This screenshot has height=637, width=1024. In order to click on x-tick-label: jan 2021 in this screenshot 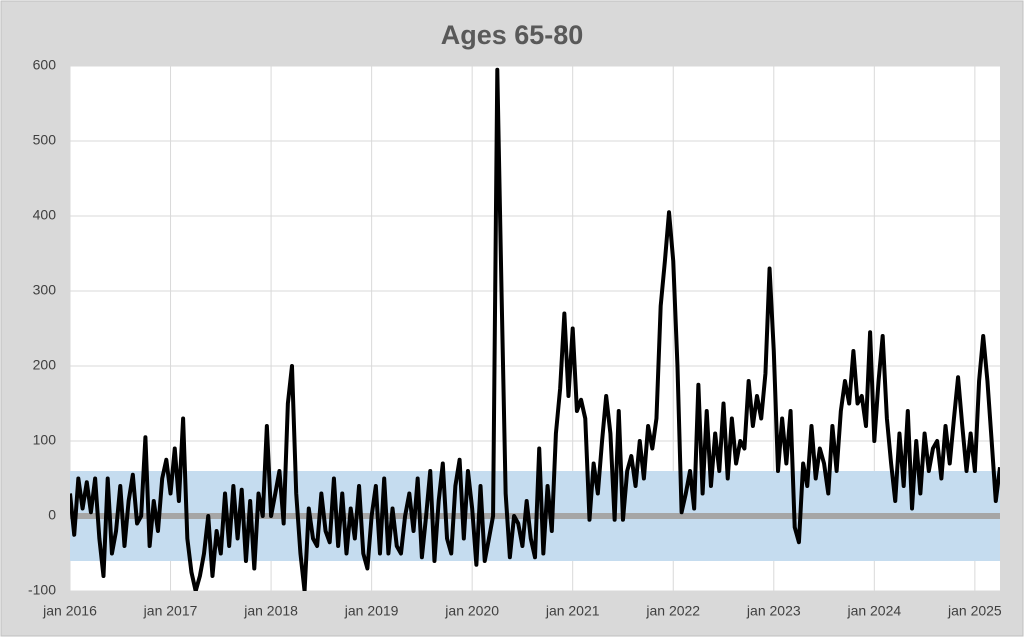, I will do `click(572, 611)`.